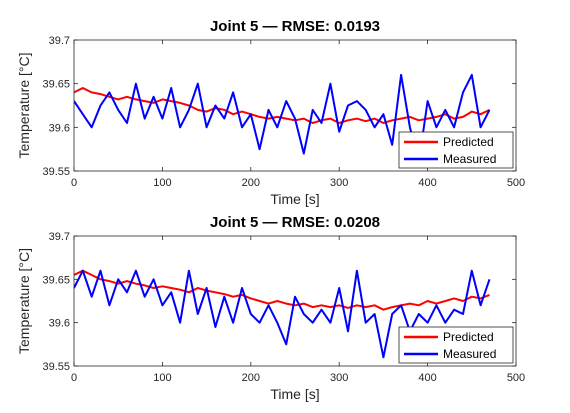  Describe the element at coordinates (295, 222) in the screenshot. I see `chart-title: Joint 5 — RMSE: 0.0208` at that location.